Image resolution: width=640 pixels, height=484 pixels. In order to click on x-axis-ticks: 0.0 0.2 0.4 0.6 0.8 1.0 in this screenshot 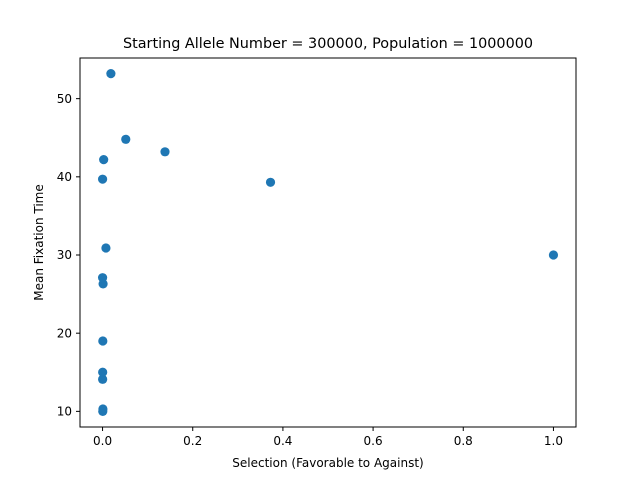, I will do `click(328, 437)`.